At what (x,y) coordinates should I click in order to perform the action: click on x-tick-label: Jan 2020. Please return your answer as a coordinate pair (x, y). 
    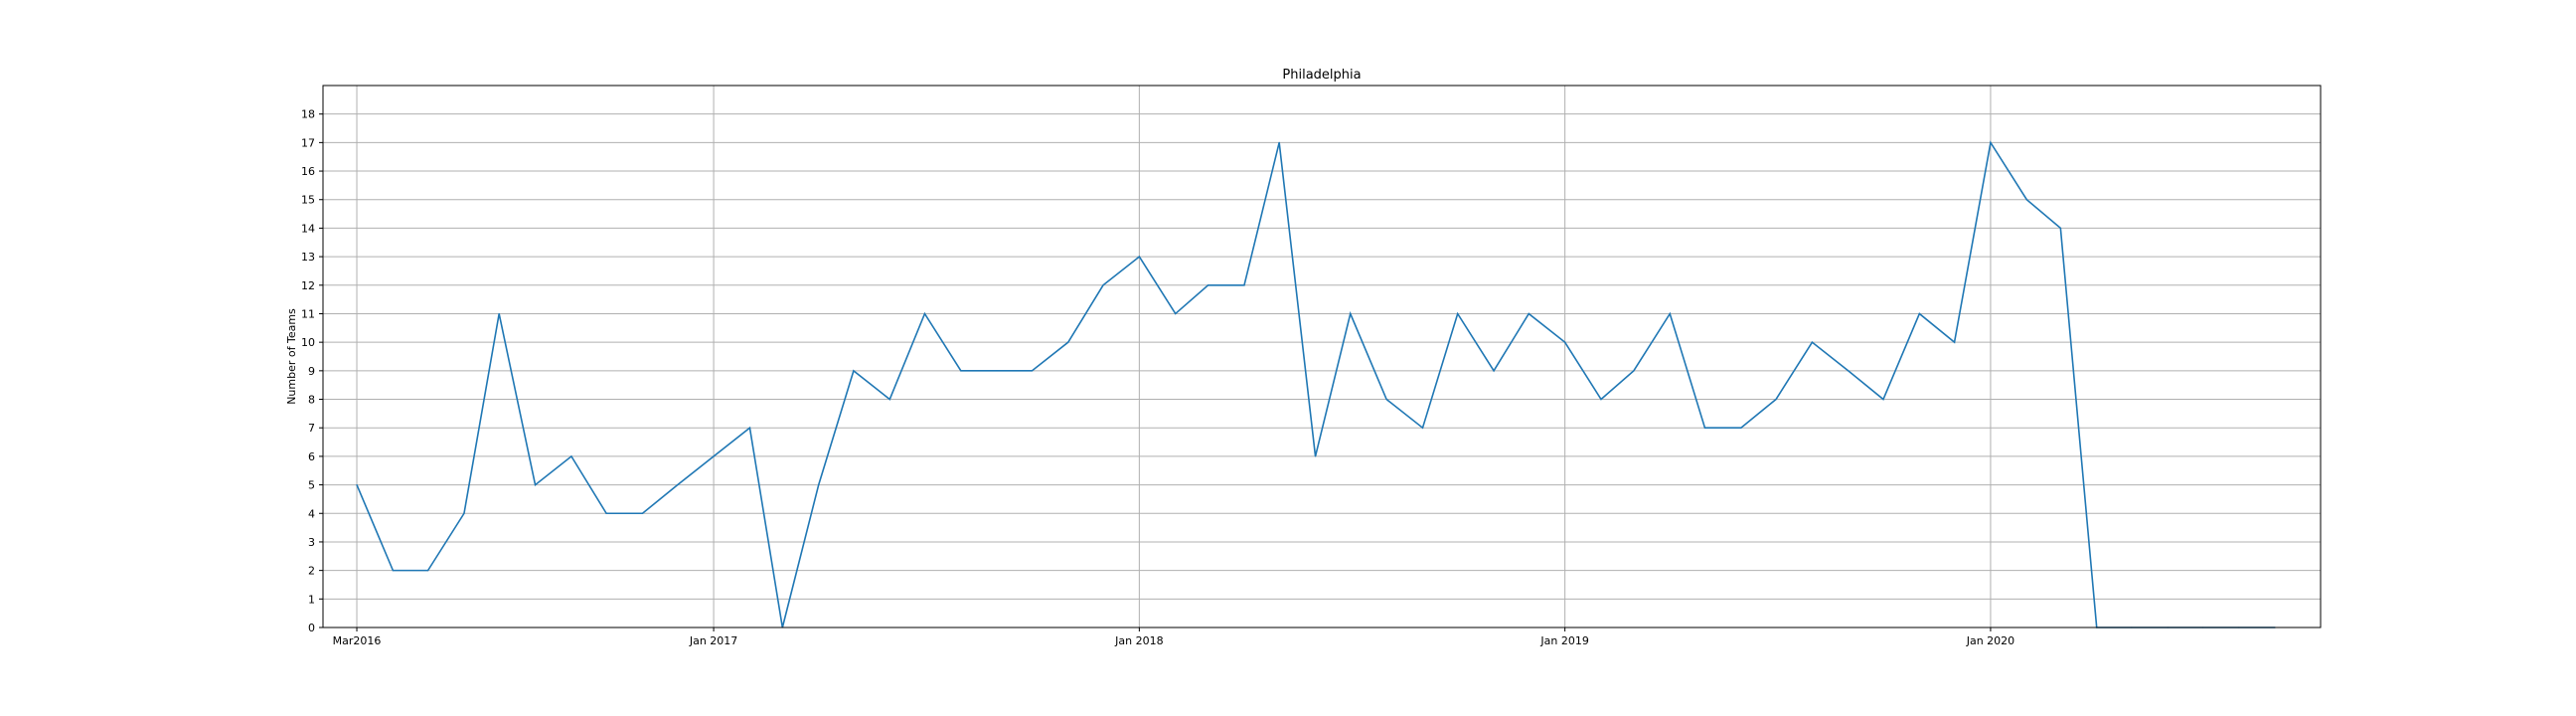
    Looking at the image, I should click on (1990, 641).